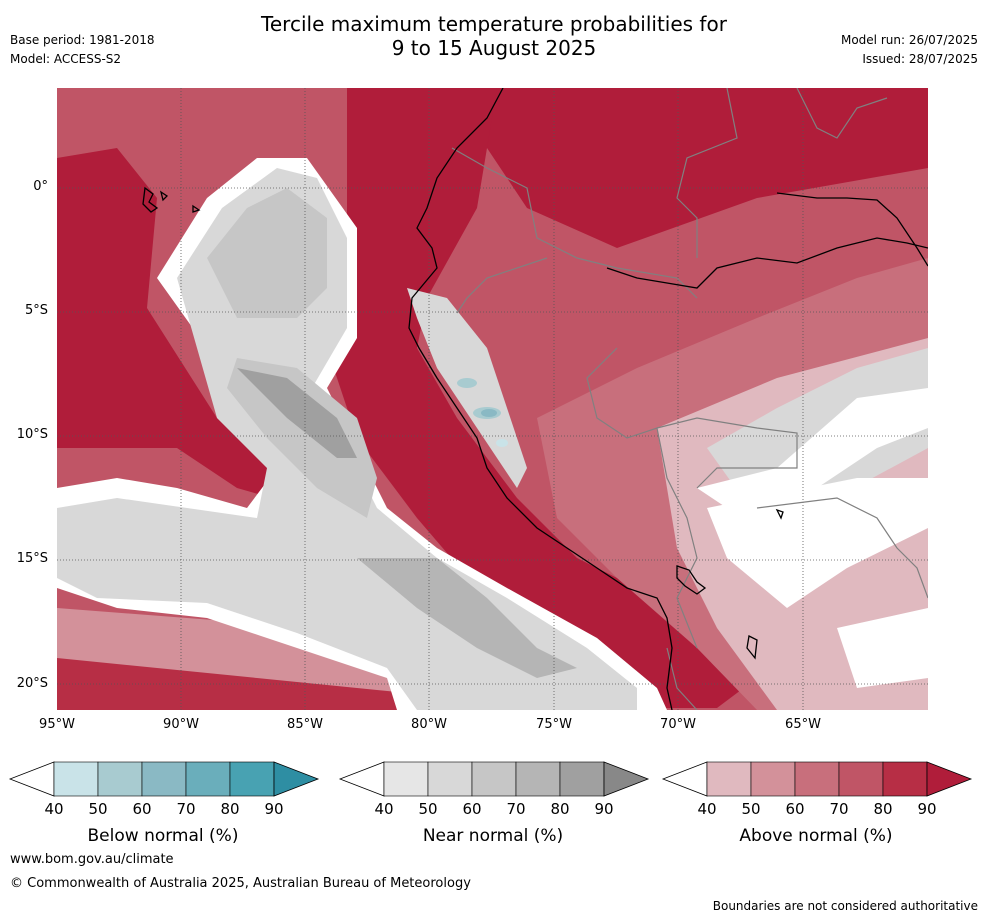 Image resolution: width=988 pixels, height=919 pixels. What do you see at coordinates (516, 809) in the screenshot?
I see `near-tick-70: 70` at bounding box center [516, 809].